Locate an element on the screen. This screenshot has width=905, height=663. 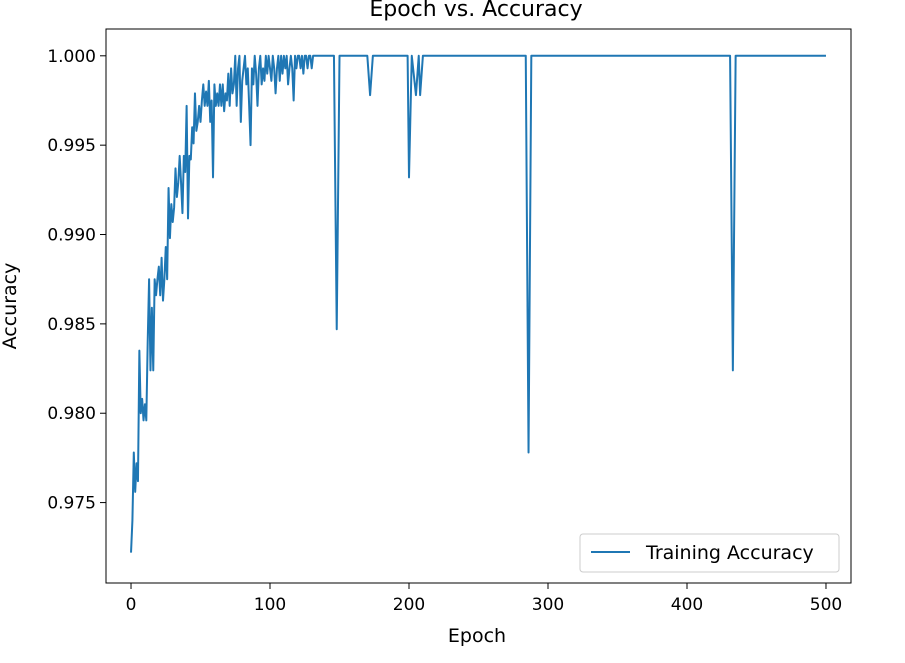
y-axis-ticks: 0.975 0.980 0.985 0.990 0.995 1.000 is located at coordinates (76, 280).